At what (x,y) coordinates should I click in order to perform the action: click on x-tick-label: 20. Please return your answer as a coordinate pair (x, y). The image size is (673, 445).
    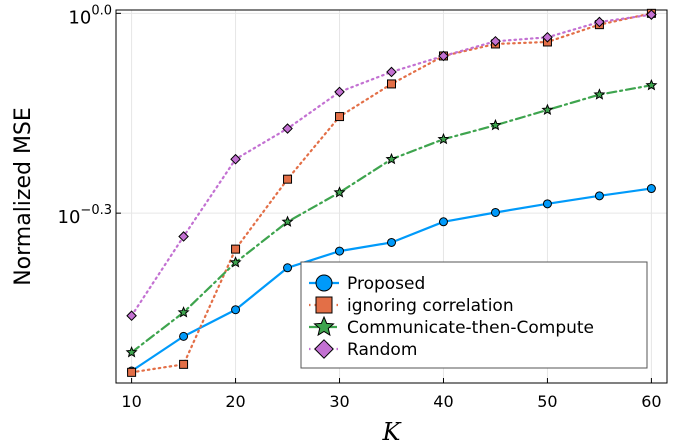
    Looking at the image, I should click on (235, 401).